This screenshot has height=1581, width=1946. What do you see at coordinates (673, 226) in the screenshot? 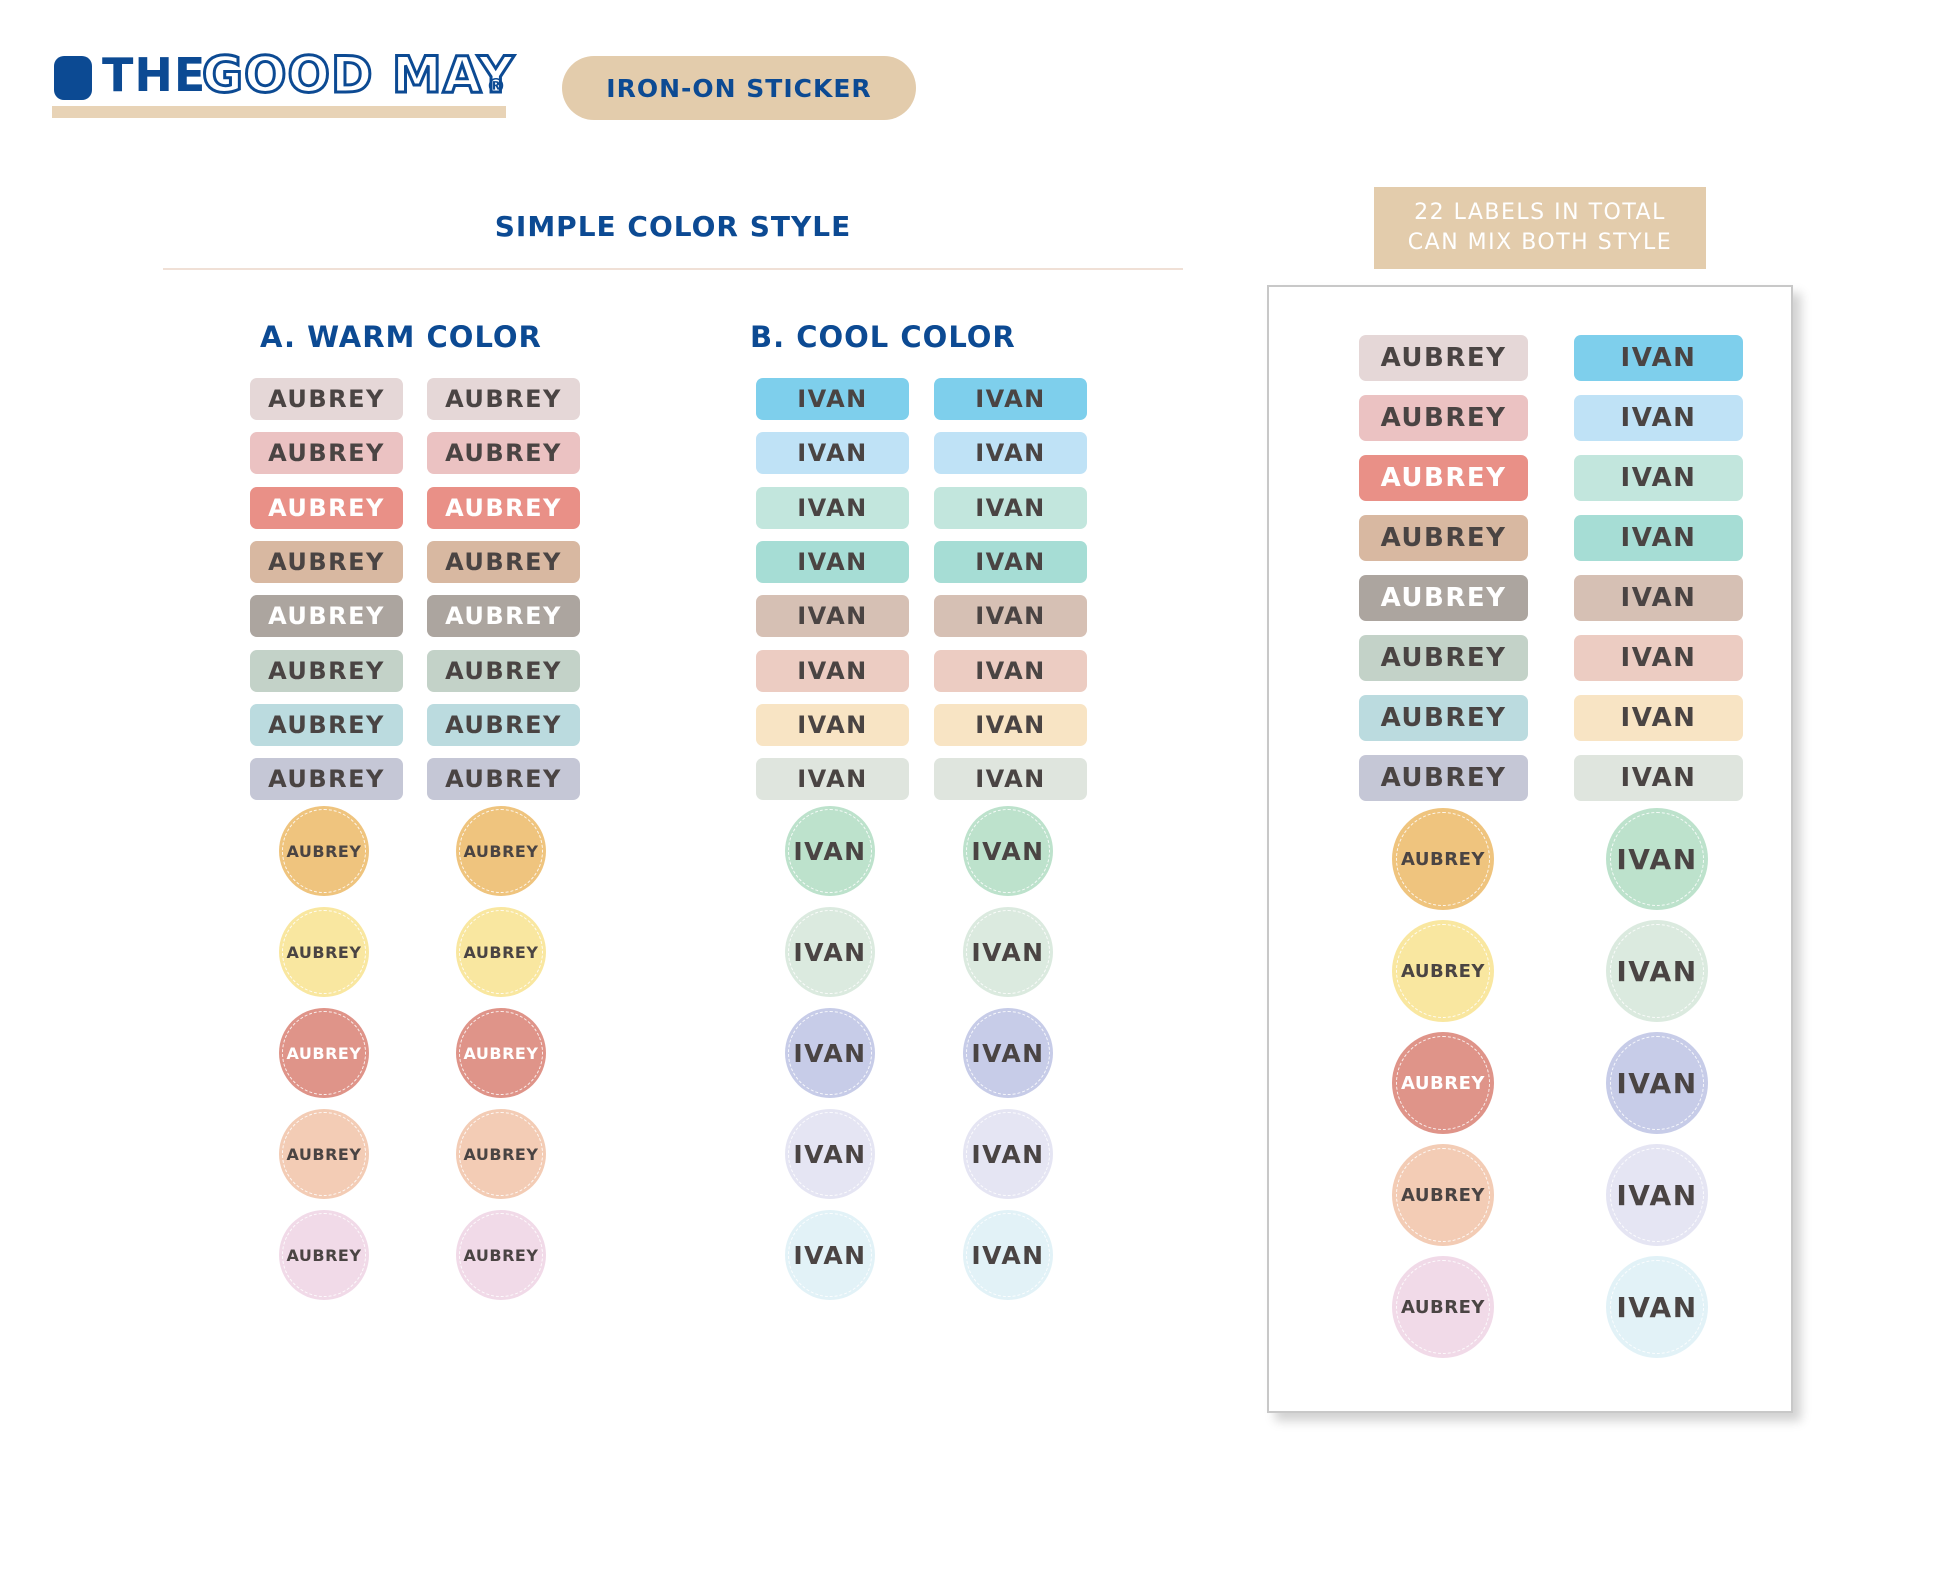
I see `section-title: SIMPLE COLOR STYLE` at bounding box center [673, 226].